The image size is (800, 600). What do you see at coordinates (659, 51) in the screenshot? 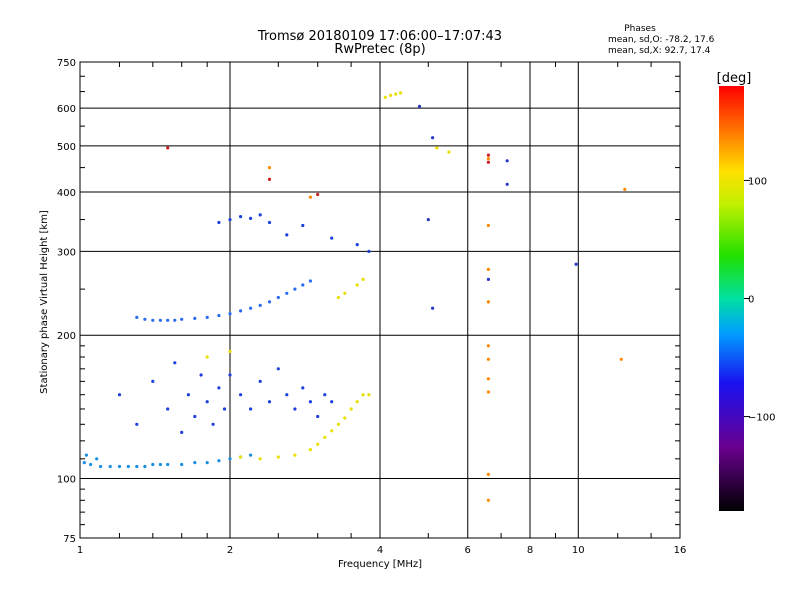
I see `legend-line-x: mean, sd,X: 92.7, 17.4` at bounding box center [659, 51].